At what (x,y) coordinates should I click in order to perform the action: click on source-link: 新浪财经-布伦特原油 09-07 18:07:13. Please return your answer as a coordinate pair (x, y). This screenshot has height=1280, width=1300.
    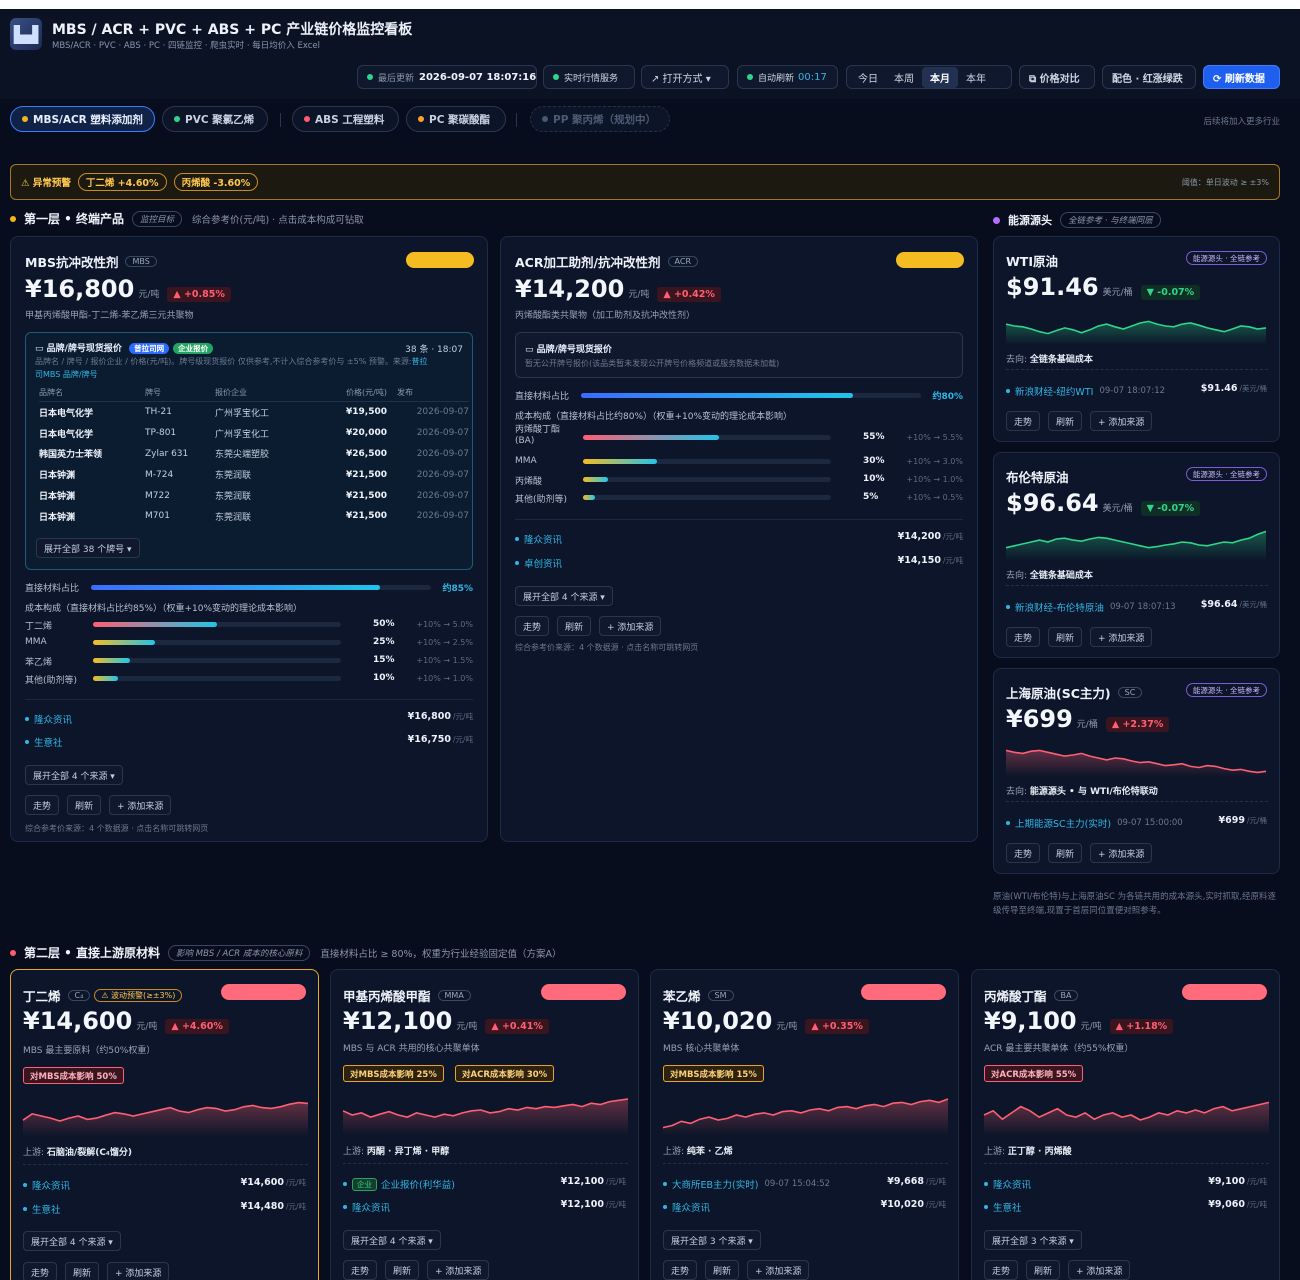
    Looking at the image, I should click on (1091, 607).